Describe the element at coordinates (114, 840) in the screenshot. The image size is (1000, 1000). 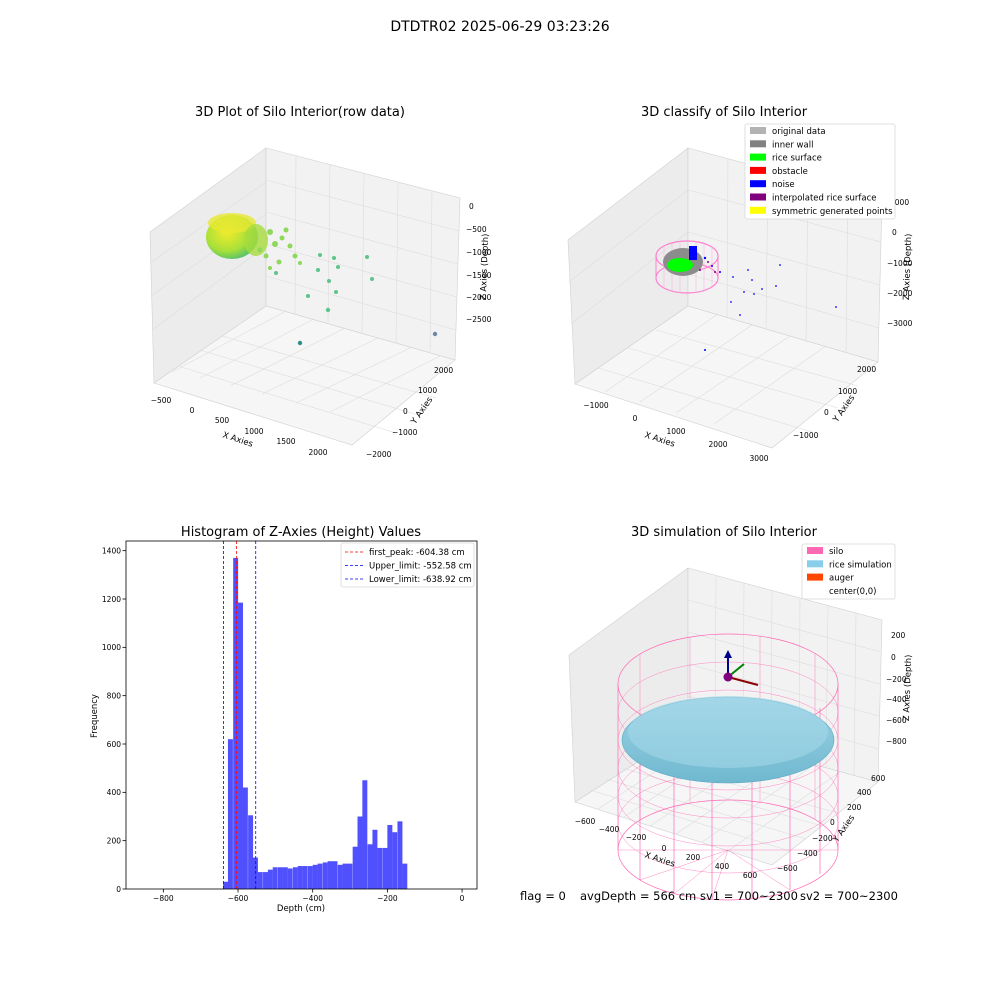
I see `histogram-y-tick-label: 200` at that location.